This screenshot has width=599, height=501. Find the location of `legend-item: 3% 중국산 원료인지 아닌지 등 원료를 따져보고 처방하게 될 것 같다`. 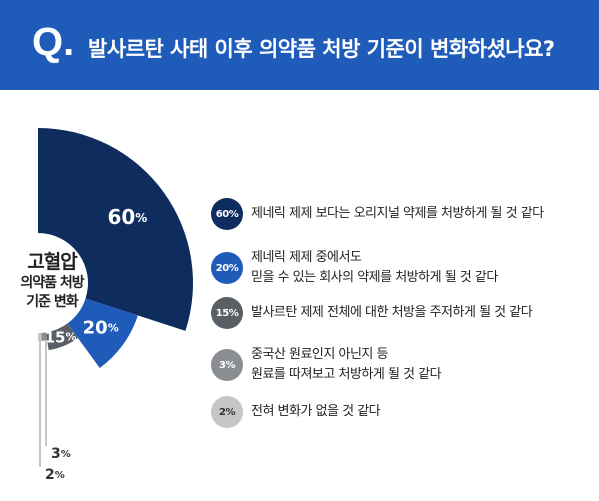

legend-item: 3% 중국산 원료인지 아닌지 등 원료를 따져보고 처방하게 될 것 같다 is located at coordinates (326, 365).